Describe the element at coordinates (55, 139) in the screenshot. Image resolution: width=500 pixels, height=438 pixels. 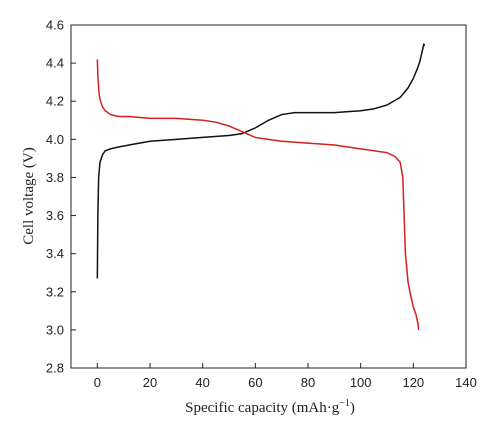
I see `y-tick-label: 4.0` at that location.